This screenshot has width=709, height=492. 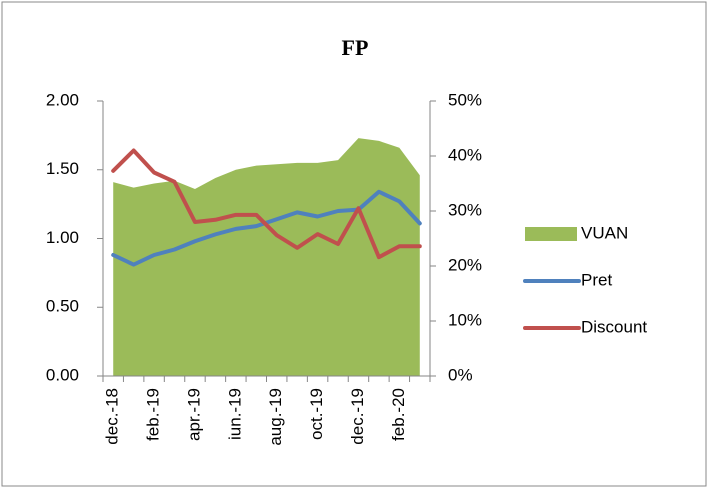 What do you see at coordinates (62, 237) in the screenshot?
I see `y-tick-label: 1.00` at bounding box center [62, 237].